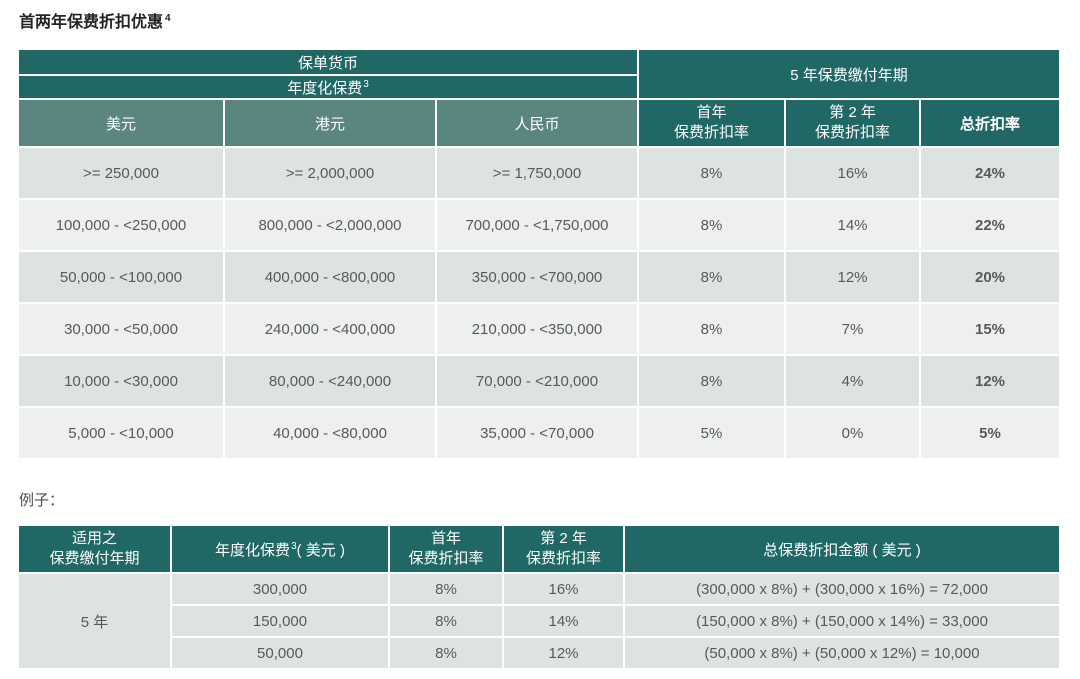  I want to click on cell-premium: 300,000, so click(280, 589).